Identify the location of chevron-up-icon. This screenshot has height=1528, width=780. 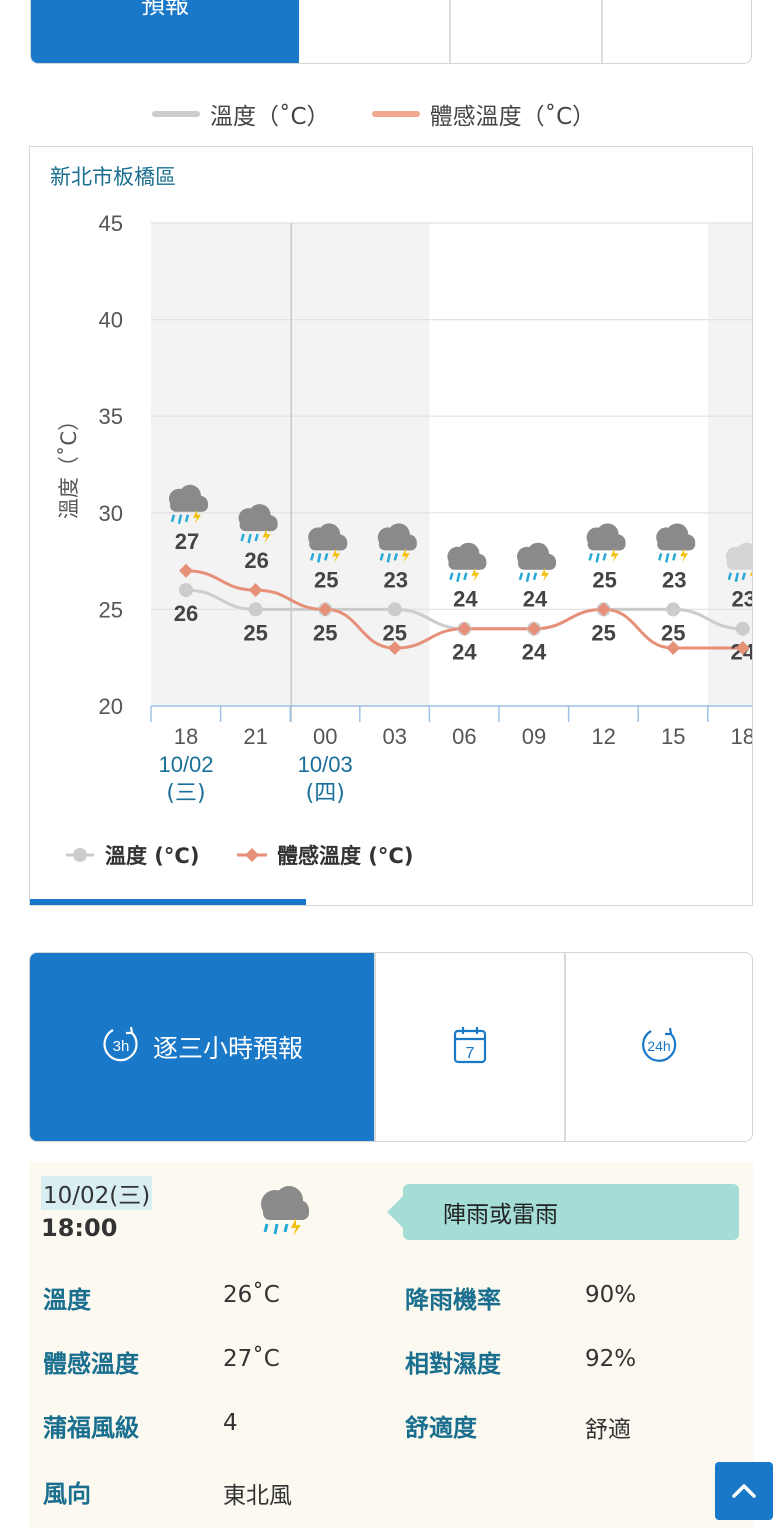
(744, 1491).